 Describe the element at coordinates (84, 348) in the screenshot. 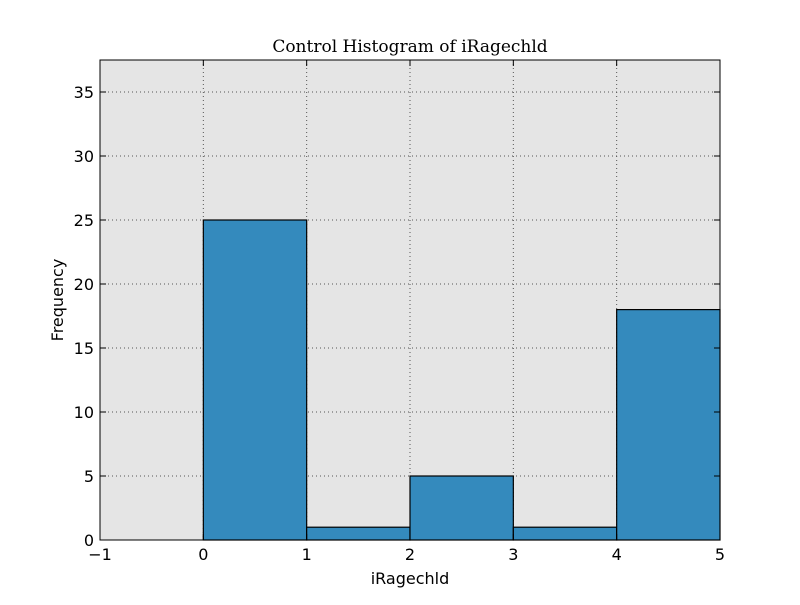

I see `y-tick-label: 15` at that location.